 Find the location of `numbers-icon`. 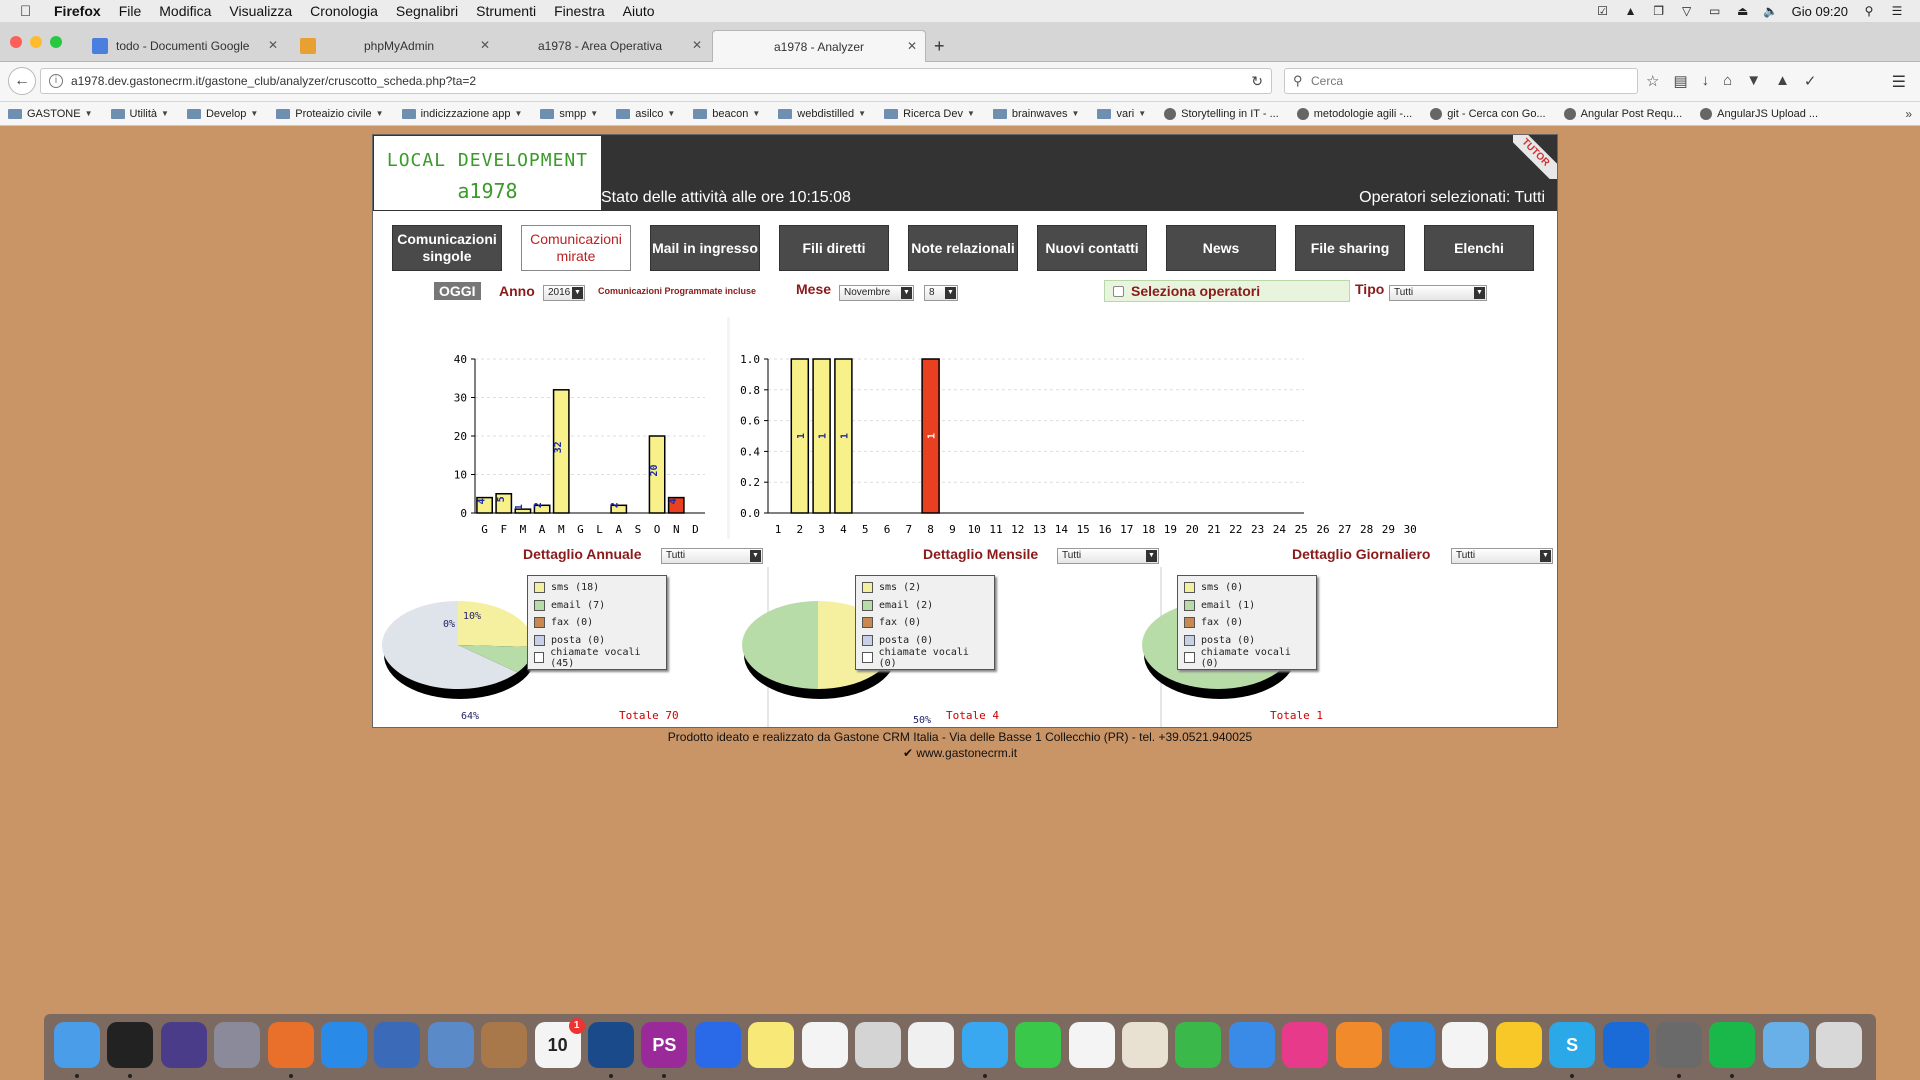

numbers-icon is located at coordinates (1198, 1045).